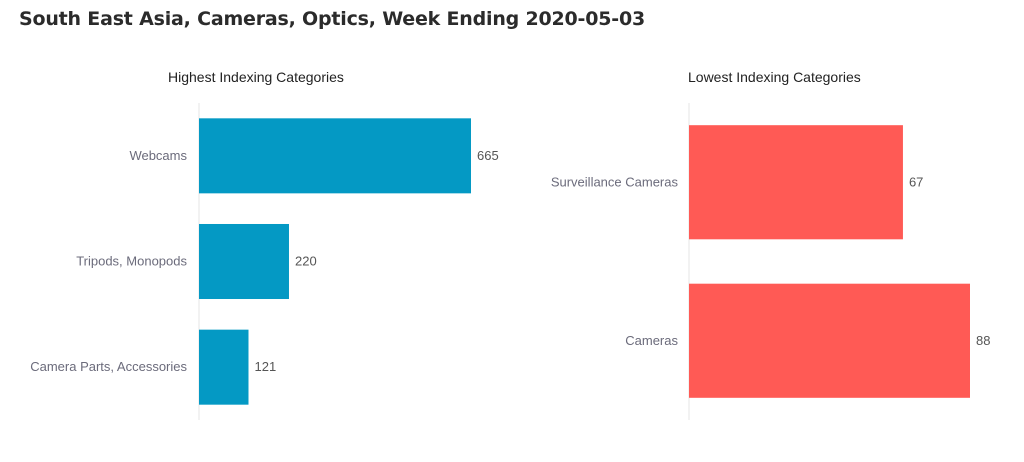  Describe the element at coordinates (108, 366) in the screenshot. I see `chart-0-category-label: Camera Parts, Accessories` at that location.